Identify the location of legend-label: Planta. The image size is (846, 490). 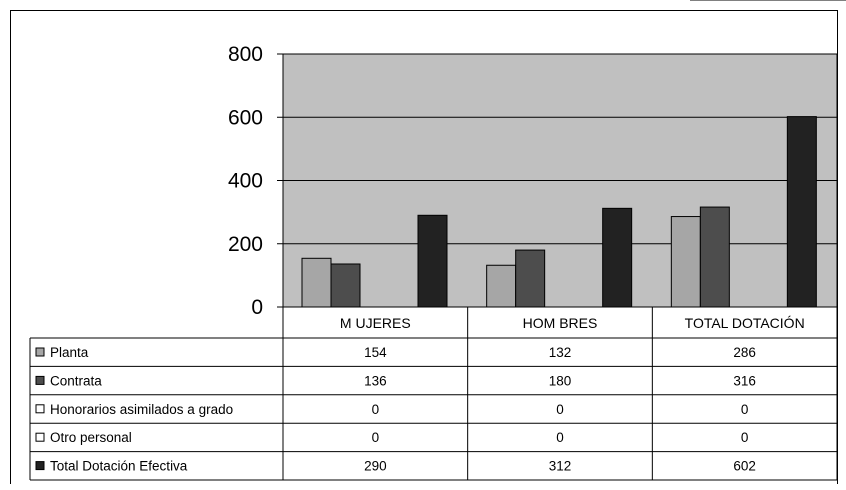
(69, 352).